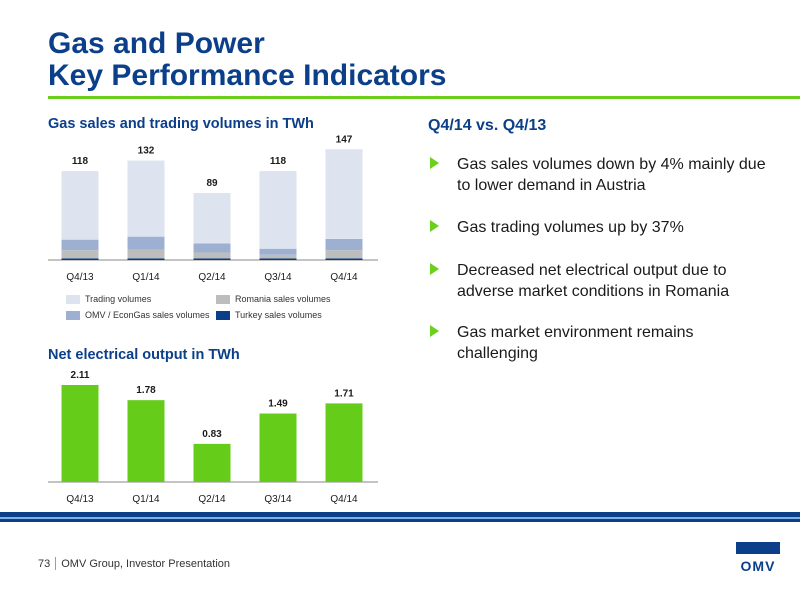 This screenshot has width=800, height=600. Describe the element at coordinates (283, 299) in the screenshot. I see `legend-label-romania: Romania sales volumes` at that location.